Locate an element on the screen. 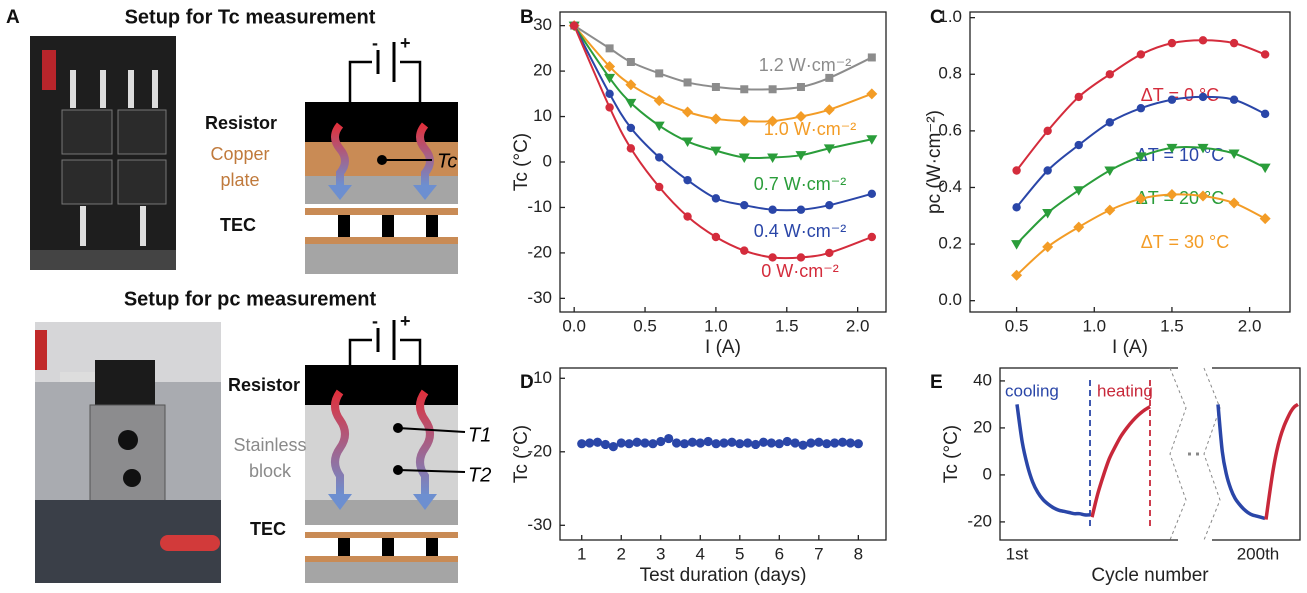 The image size is (1307, 593). x-tick-label: 1 is located at coordinates (581, 553).